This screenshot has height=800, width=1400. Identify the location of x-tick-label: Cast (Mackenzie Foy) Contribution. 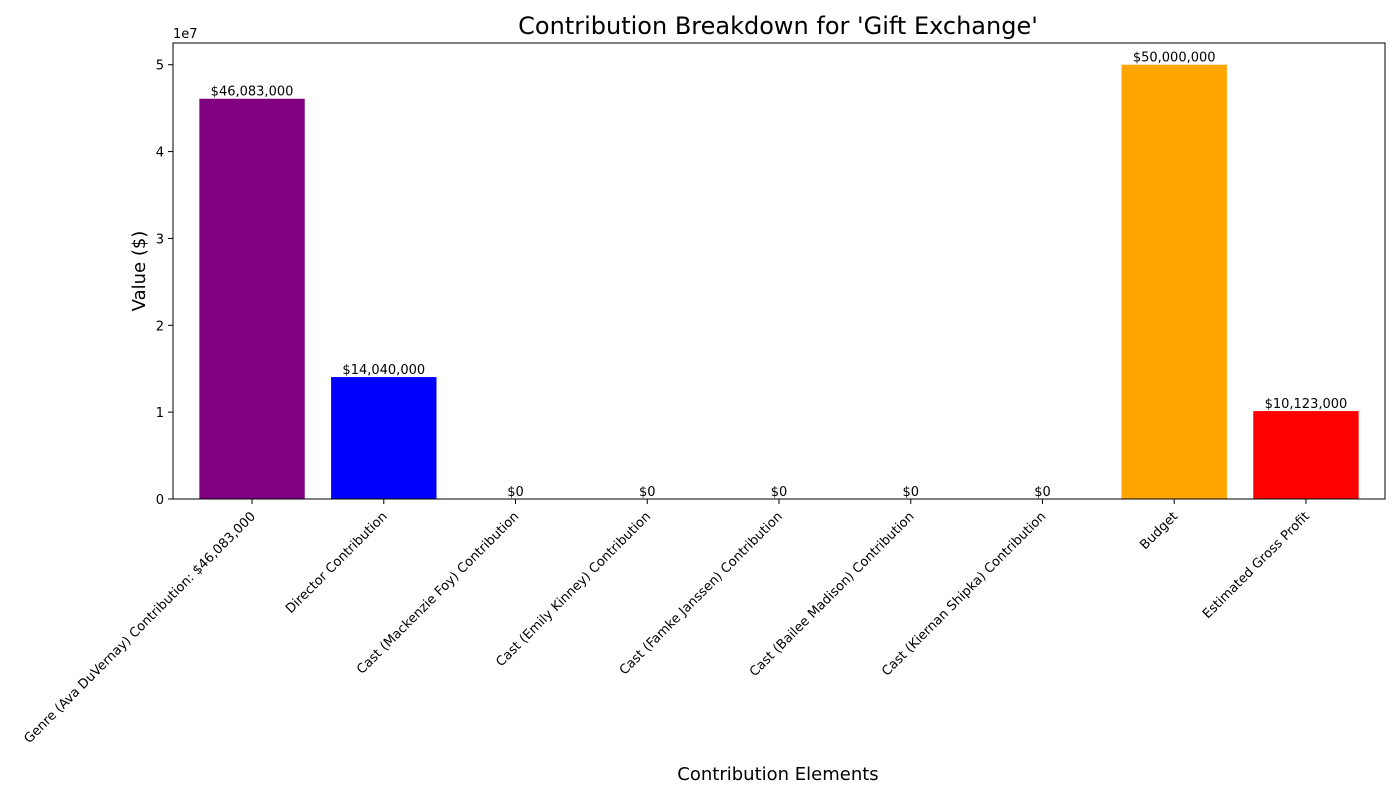
(438, 593).